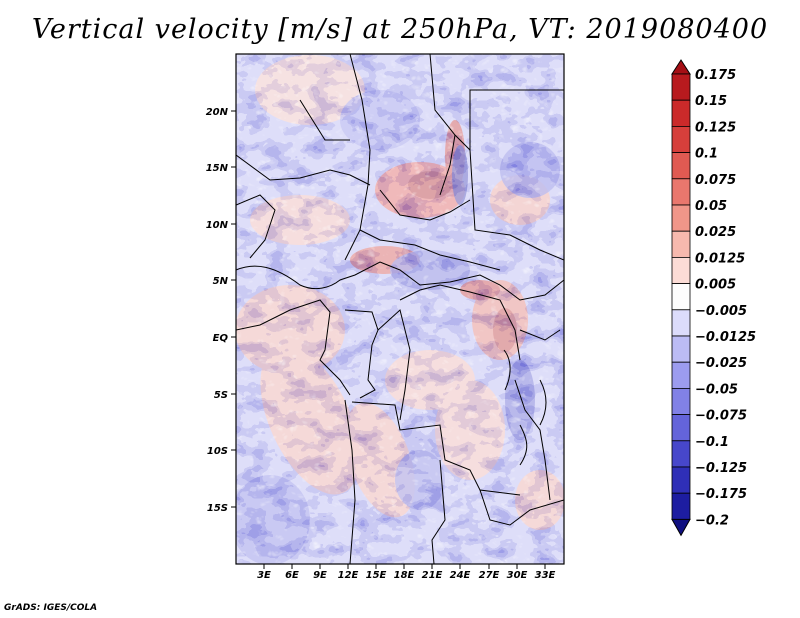 This screenshot has width=800, height=618. I want to click on lat-tick-label: 20N, so click(217, 112).